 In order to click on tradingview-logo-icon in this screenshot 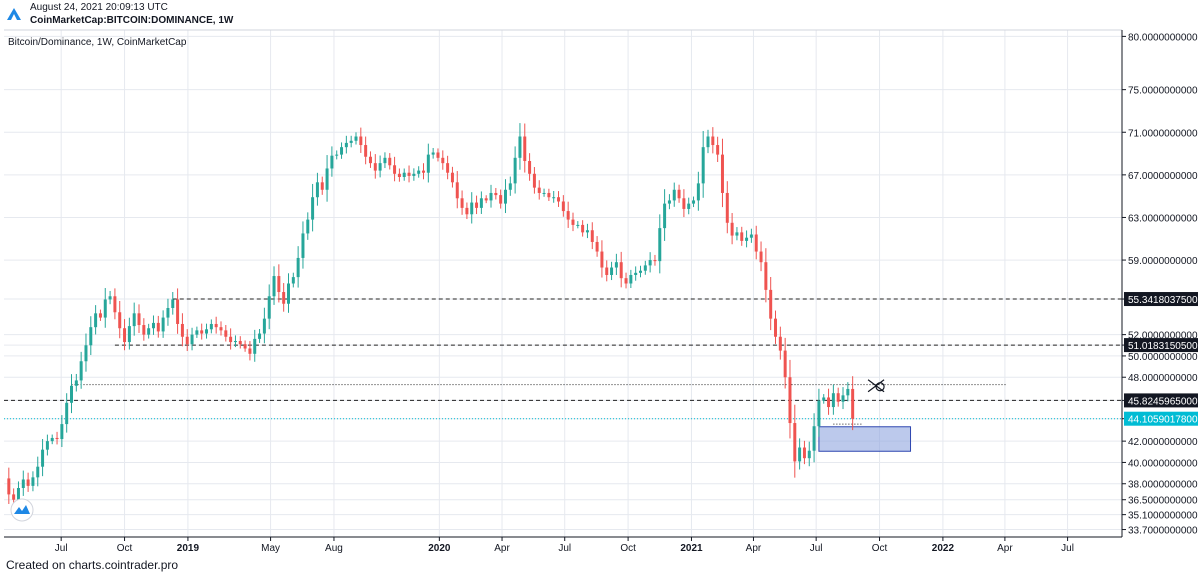, I will do `click(14, 14)`.